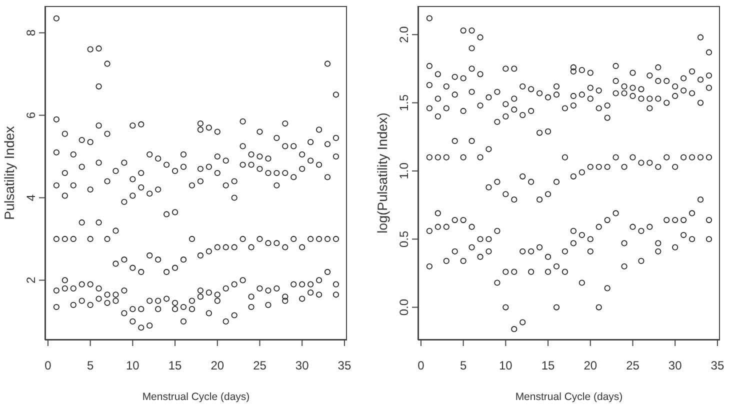  What do you see at coordinates (31, 280) in the screenshot?
I see `y-tick-label: 2` at bounding box center [31, 280].